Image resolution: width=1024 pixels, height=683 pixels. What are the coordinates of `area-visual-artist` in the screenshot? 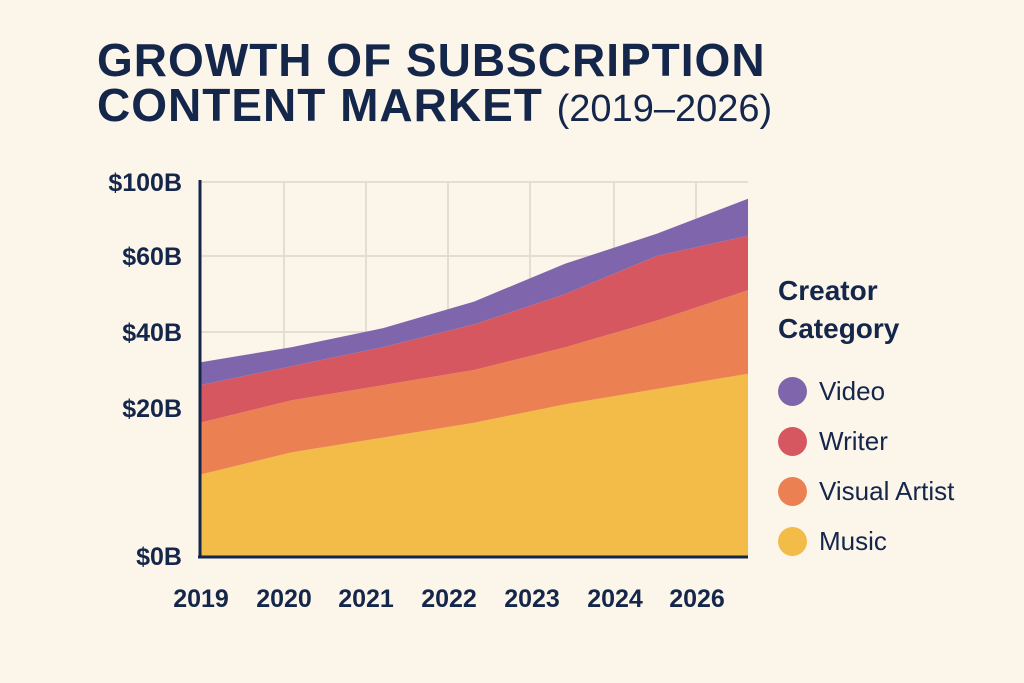 It's located at (474, 382).